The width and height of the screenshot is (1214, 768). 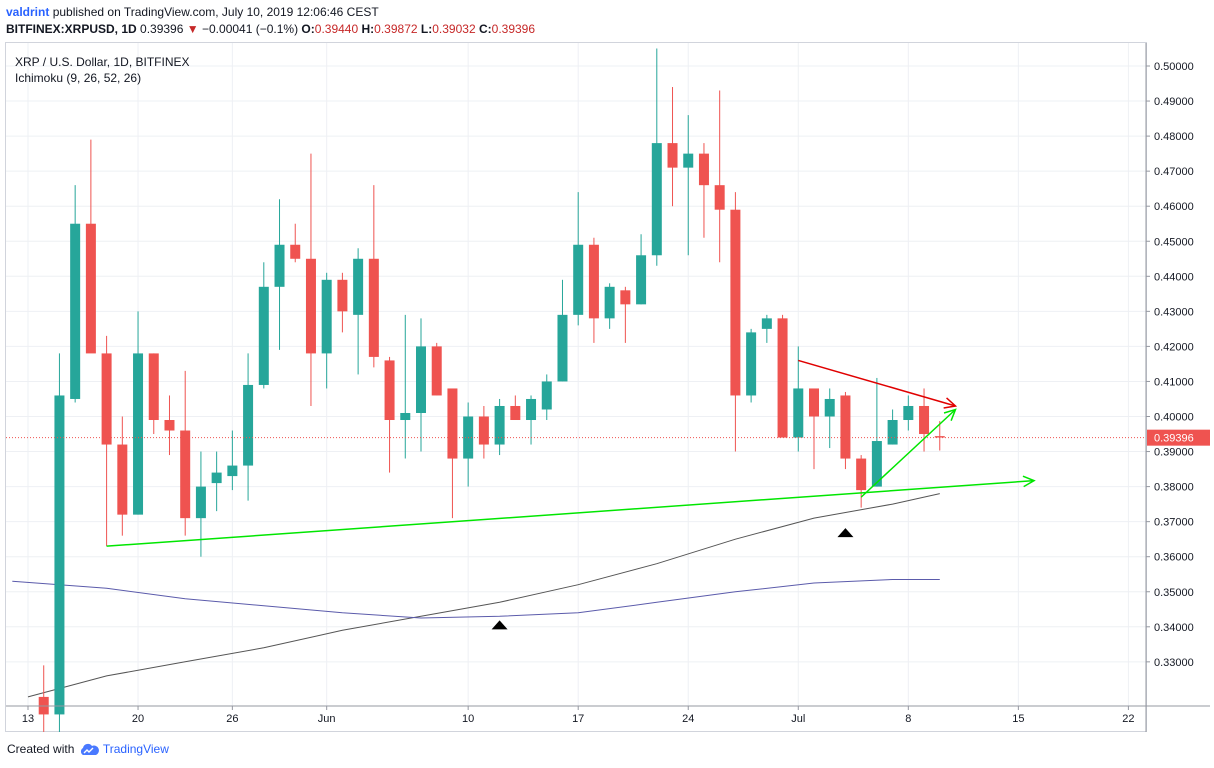 What do you see at coordinates (1174, 663) in the screenshot?
I see `y-tick-label: 0.33000` at bounding box center [1174, 663].